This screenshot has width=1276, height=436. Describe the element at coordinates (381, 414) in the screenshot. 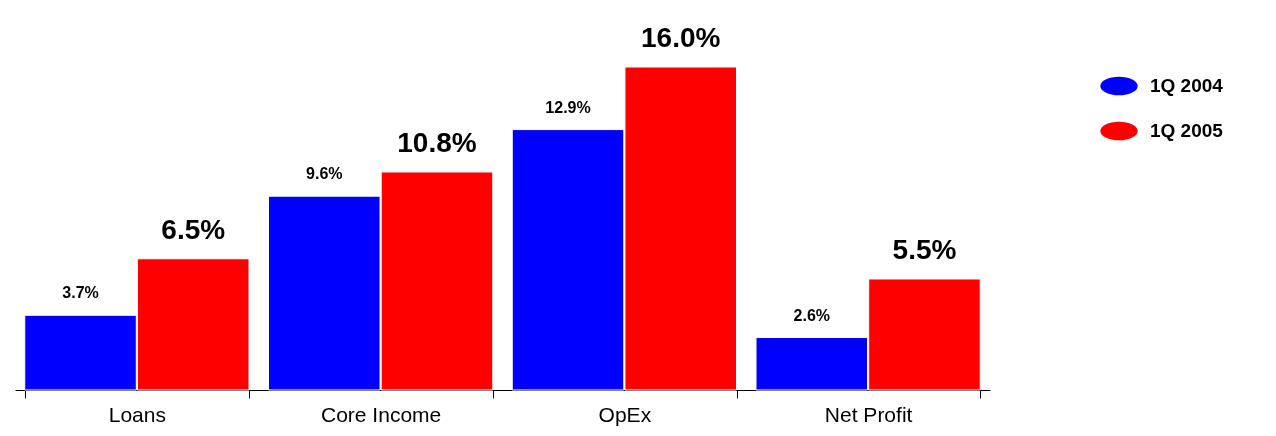

I see `x-tick-label: Core Income` at that location.